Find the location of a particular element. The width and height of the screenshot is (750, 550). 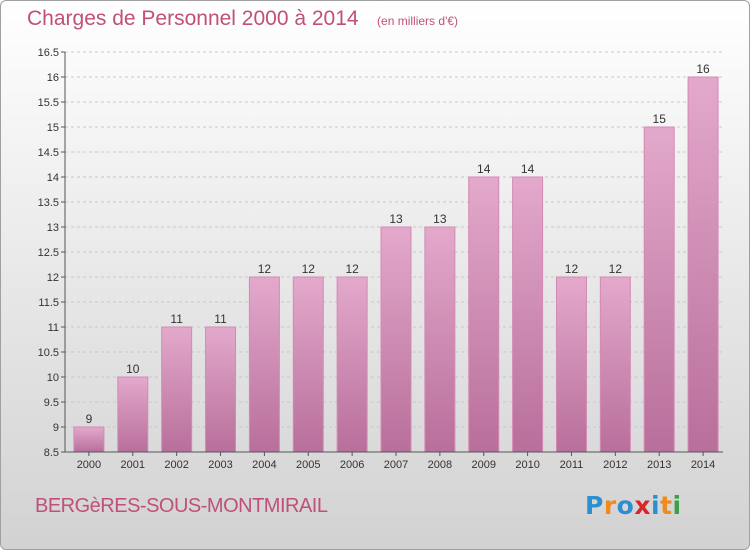

logo-letter: P is located at coordinates (594, 505).